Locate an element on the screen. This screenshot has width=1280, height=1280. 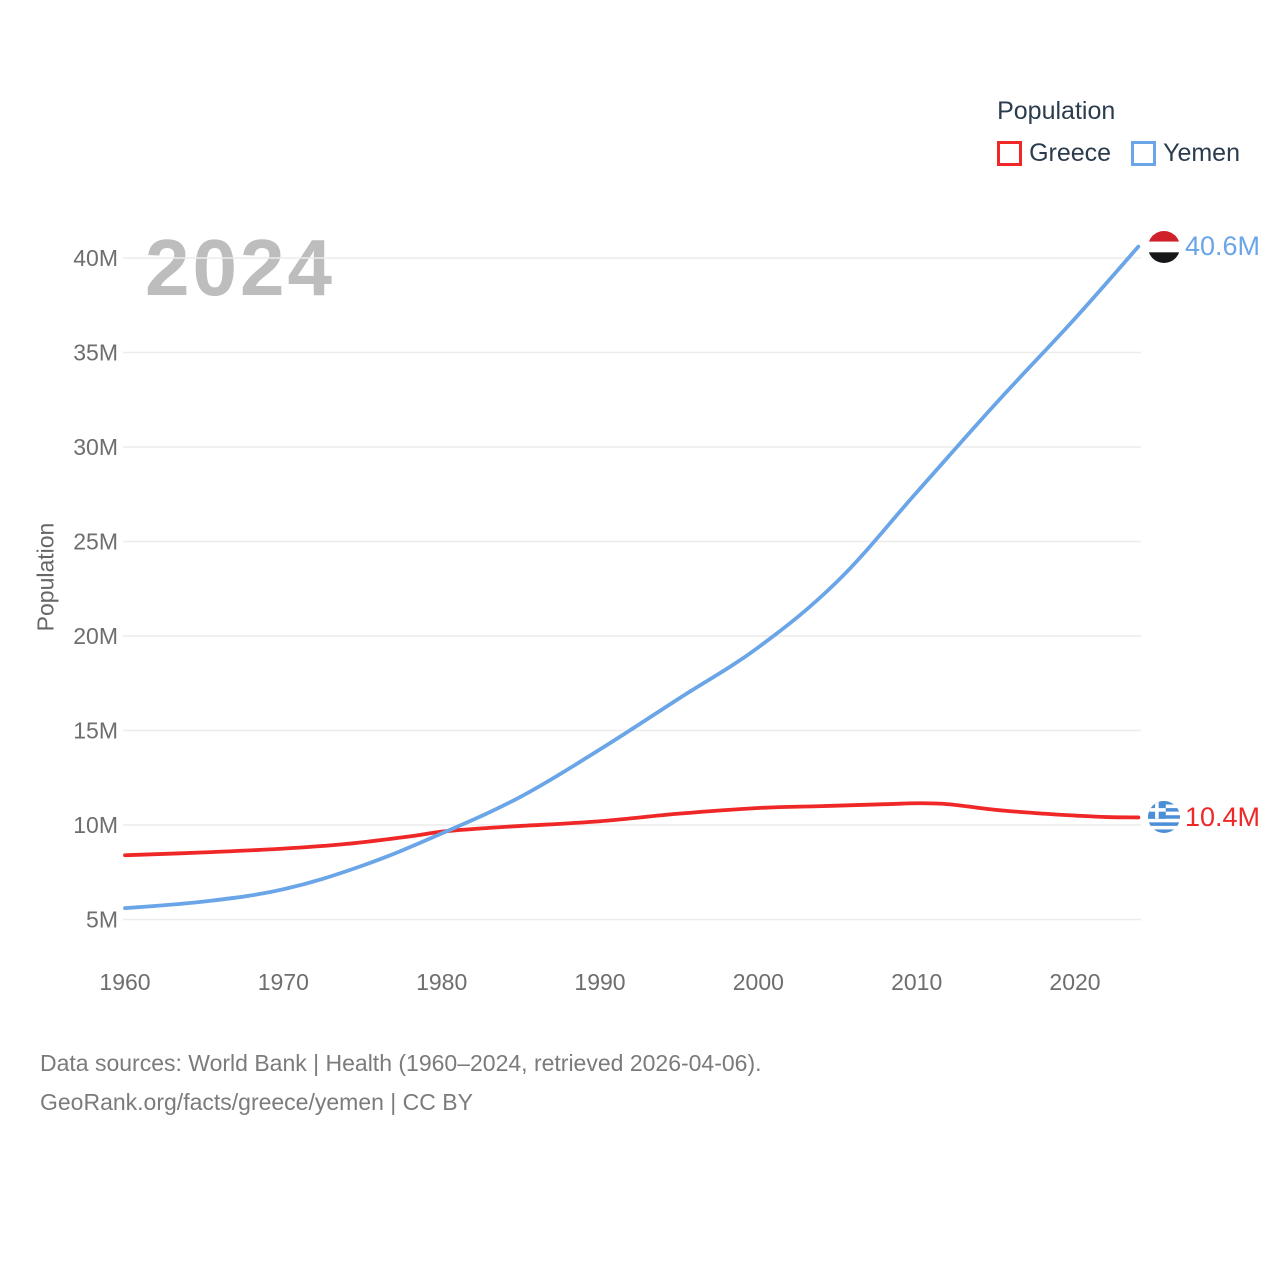
x-tick-label: 1970 is located at coordinates (283, 982).